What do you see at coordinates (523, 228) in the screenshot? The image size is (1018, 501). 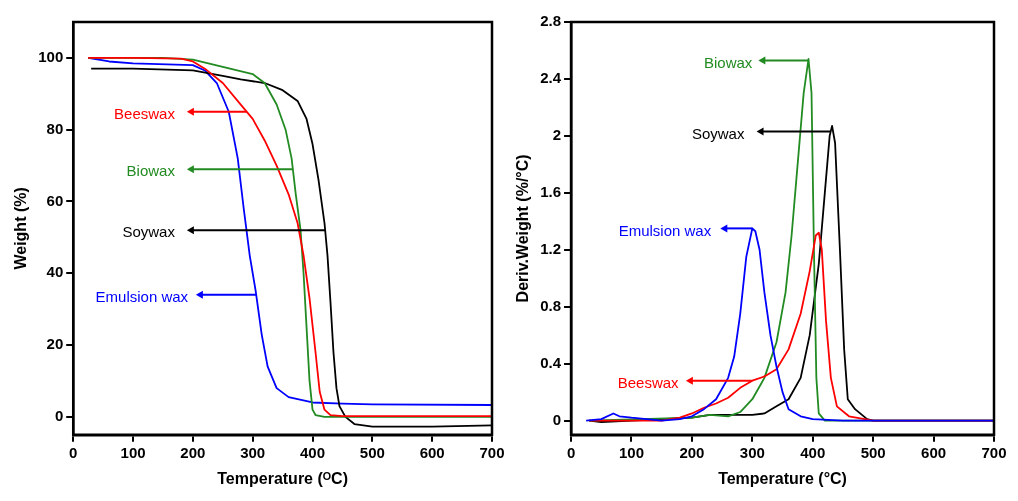 I see `y-axis-title: Deriv.Weight (%/°C)` at bounding box center [523, 228].